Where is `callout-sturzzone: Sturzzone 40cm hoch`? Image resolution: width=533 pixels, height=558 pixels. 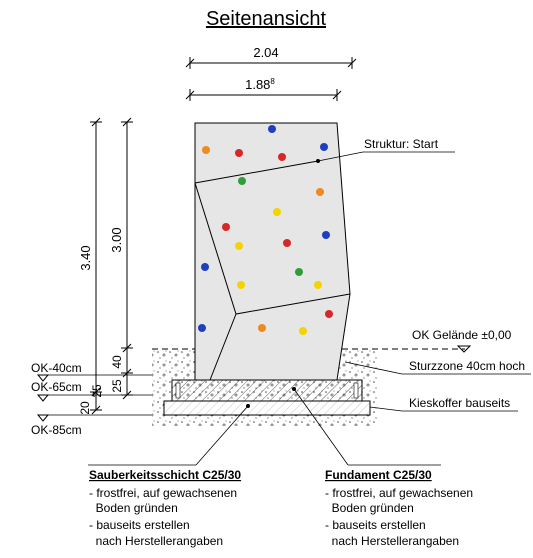
callout-sturzzone: Sturzzone 40cm hoch is located at coordinates (437, 367).